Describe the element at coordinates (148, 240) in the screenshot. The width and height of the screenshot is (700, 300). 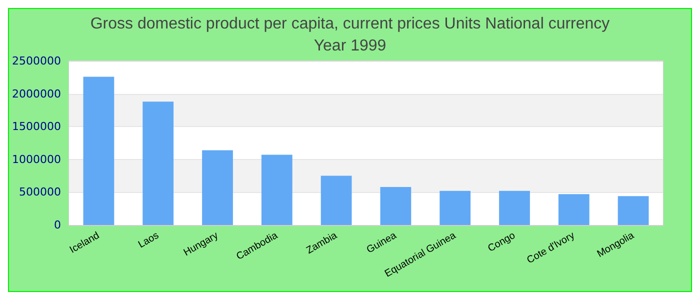
I see `x-tick-label: Laos` at that location.